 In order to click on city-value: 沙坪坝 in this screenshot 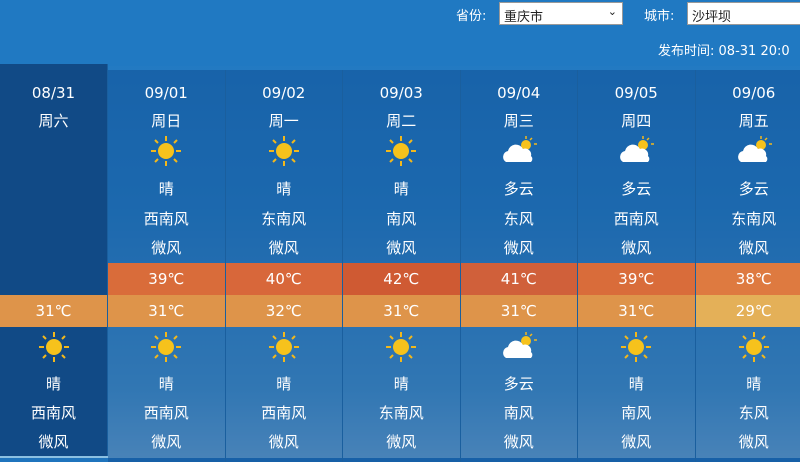, I will do `click(711, 17)`.